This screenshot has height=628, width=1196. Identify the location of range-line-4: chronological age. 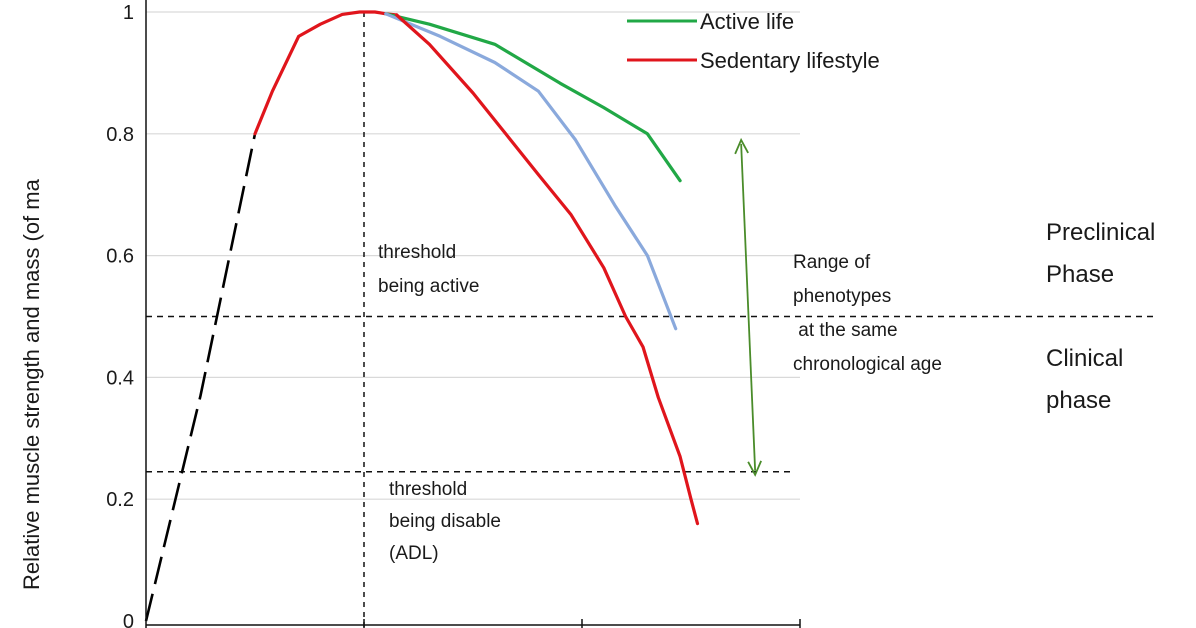
(867, 364).